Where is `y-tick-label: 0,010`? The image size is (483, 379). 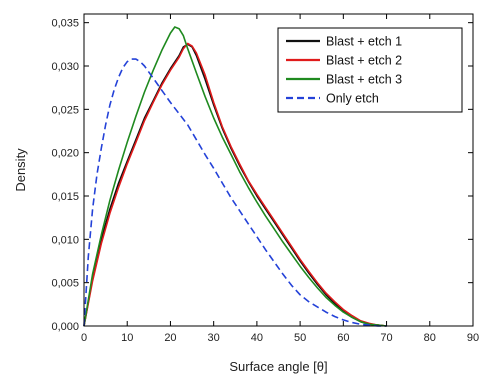
y-tick-label: 0,010 is located at coordinates (65, 240).